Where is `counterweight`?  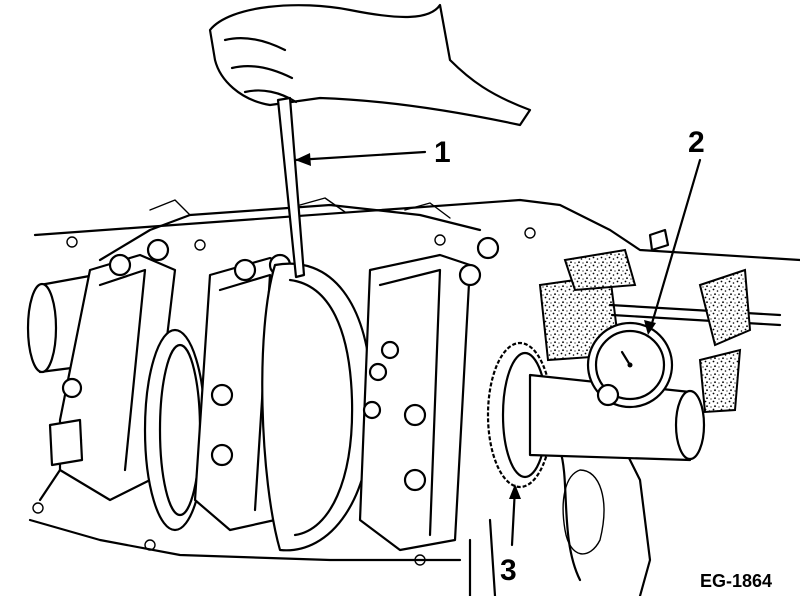 counterweight is located at coordinates (317, 407).